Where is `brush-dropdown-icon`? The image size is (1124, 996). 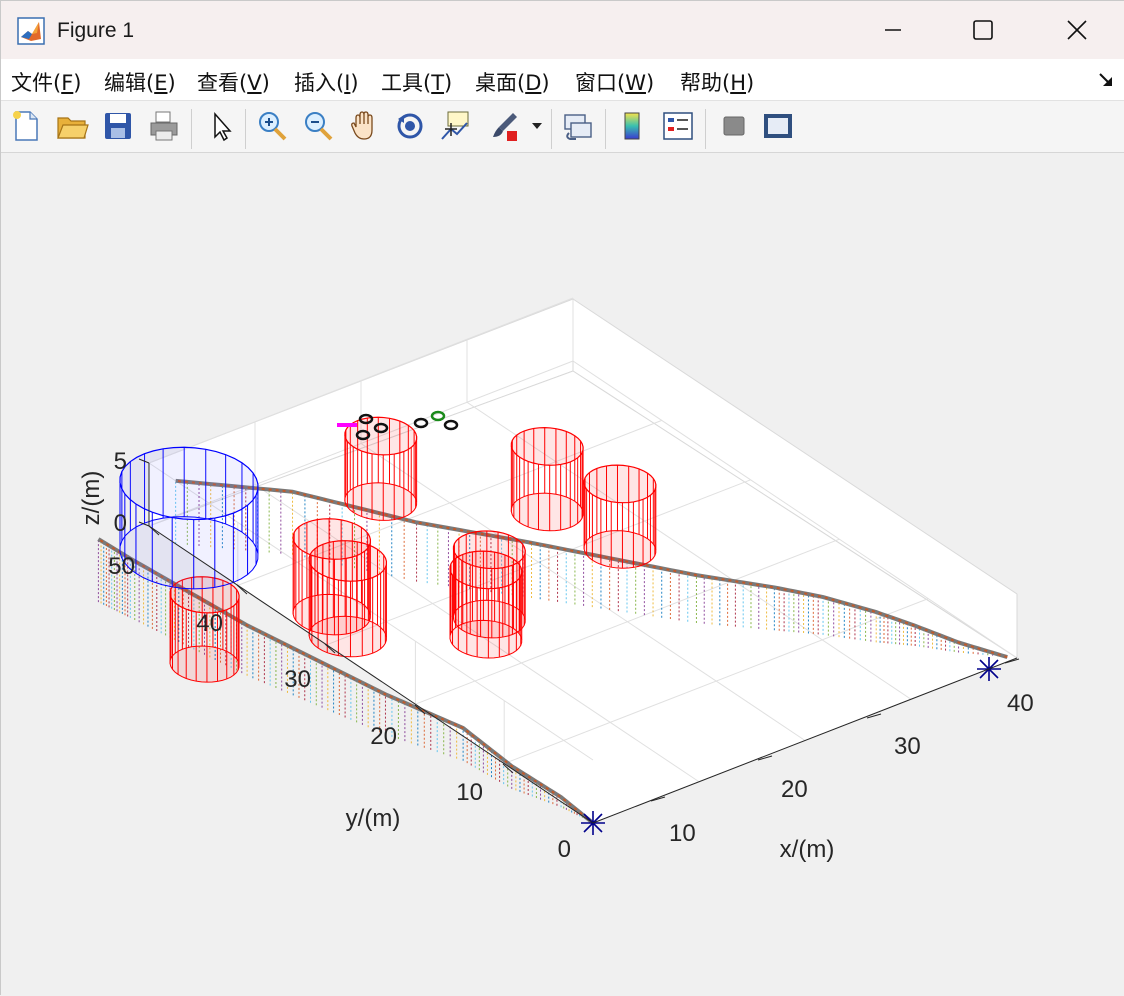
brush-dropdown-icon is located at coordinates (537, 126).